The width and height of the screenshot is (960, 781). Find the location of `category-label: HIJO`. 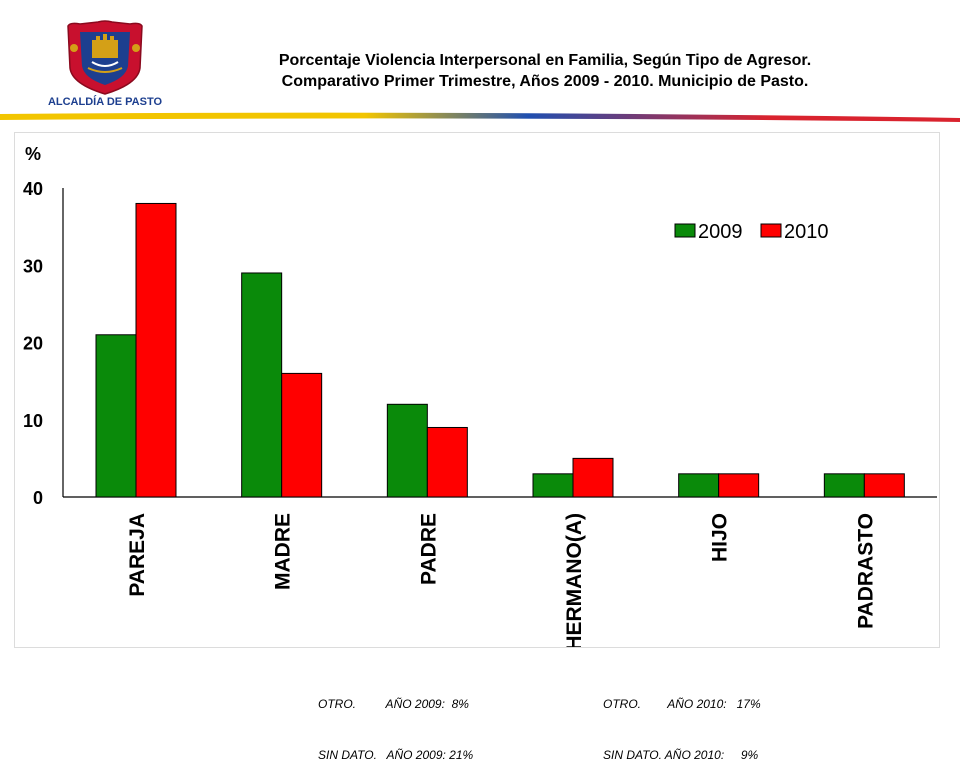

category-label: HIJO is located at coordinates (720, 537).